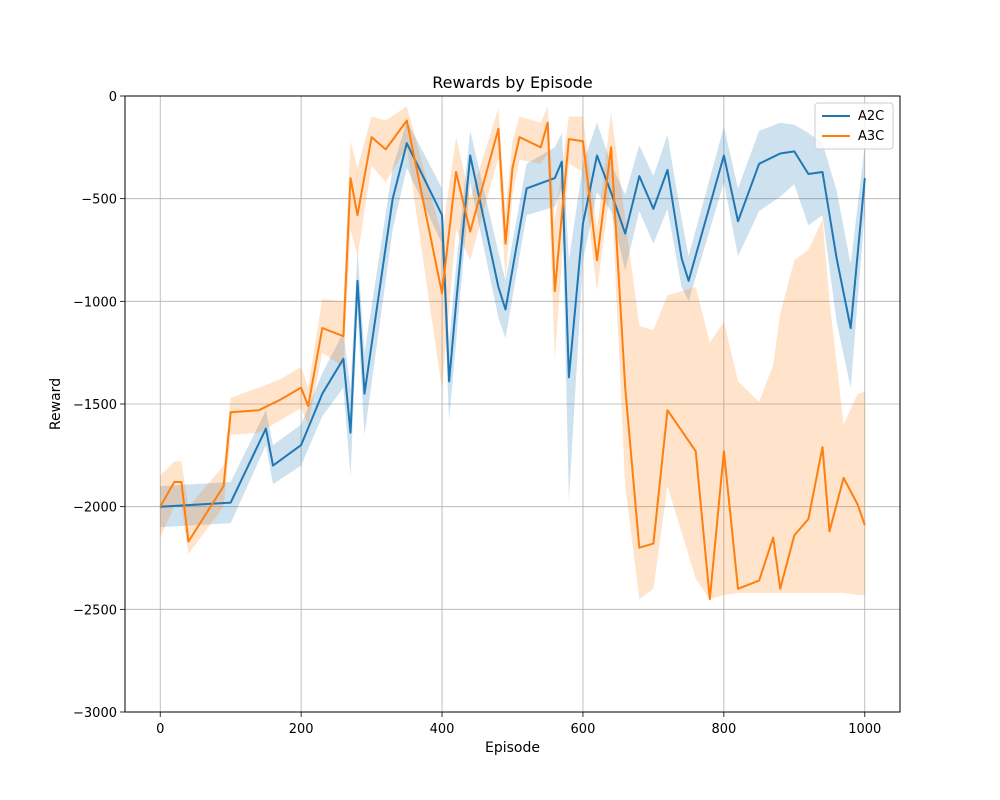 This screenshot has height=800, width=1000. Describe the element at coordinates (56, 404) in the screenshot. I see `y-axis-label: Reward` at that location.